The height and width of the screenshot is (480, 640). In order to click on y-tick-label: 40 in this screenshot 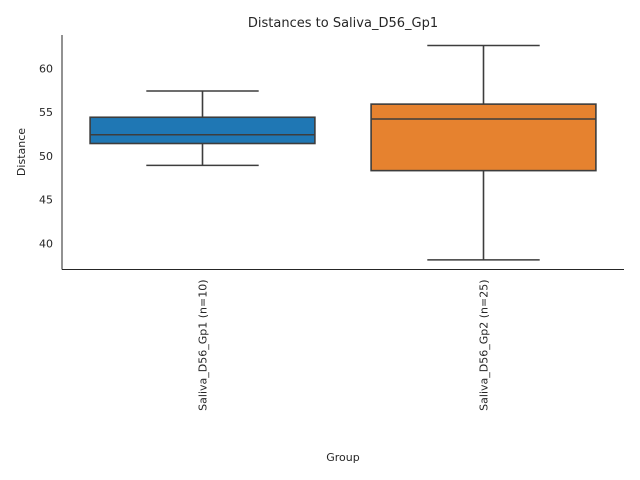, I will do `click(46, 243)`.